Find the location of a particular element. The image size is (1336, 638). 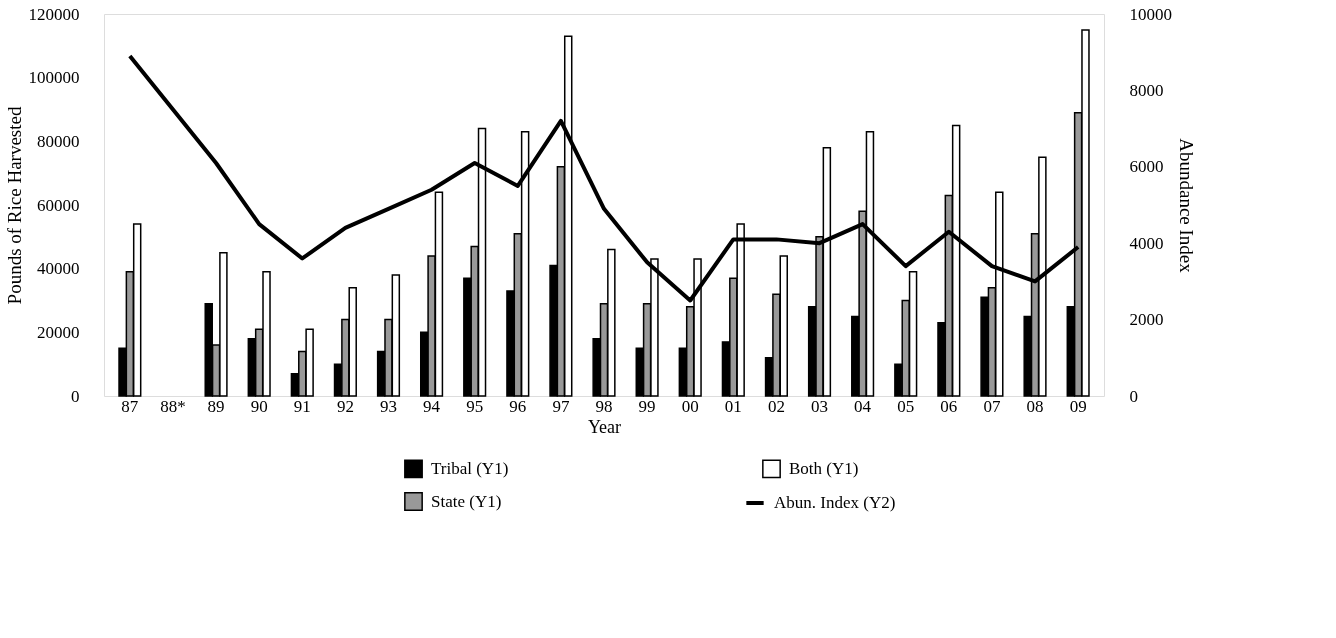

x-tick-label: 02 is located at coordinates (776, 406).